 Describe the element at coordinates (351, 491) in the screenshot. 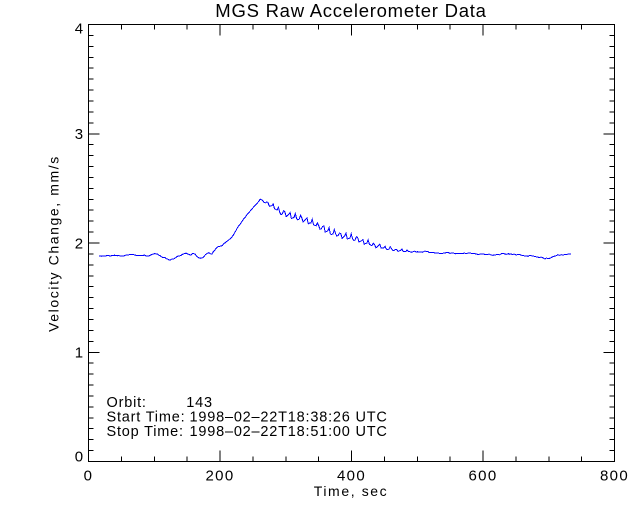

I see `svg-text: Time, sec` at that location.